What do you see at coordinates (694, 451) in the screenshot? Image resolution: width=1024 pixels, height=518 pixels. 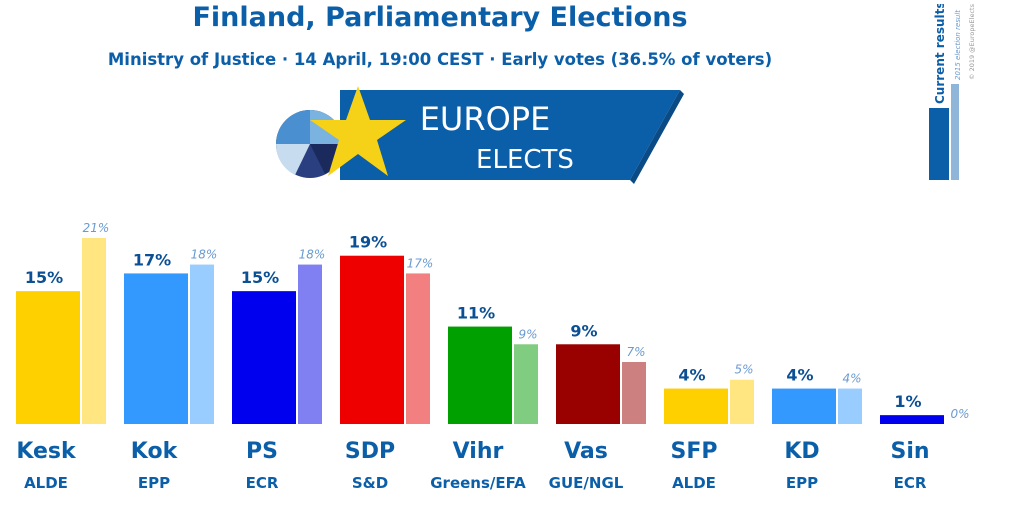 I see `party-label: SFP` at bounding box center [694, 451].